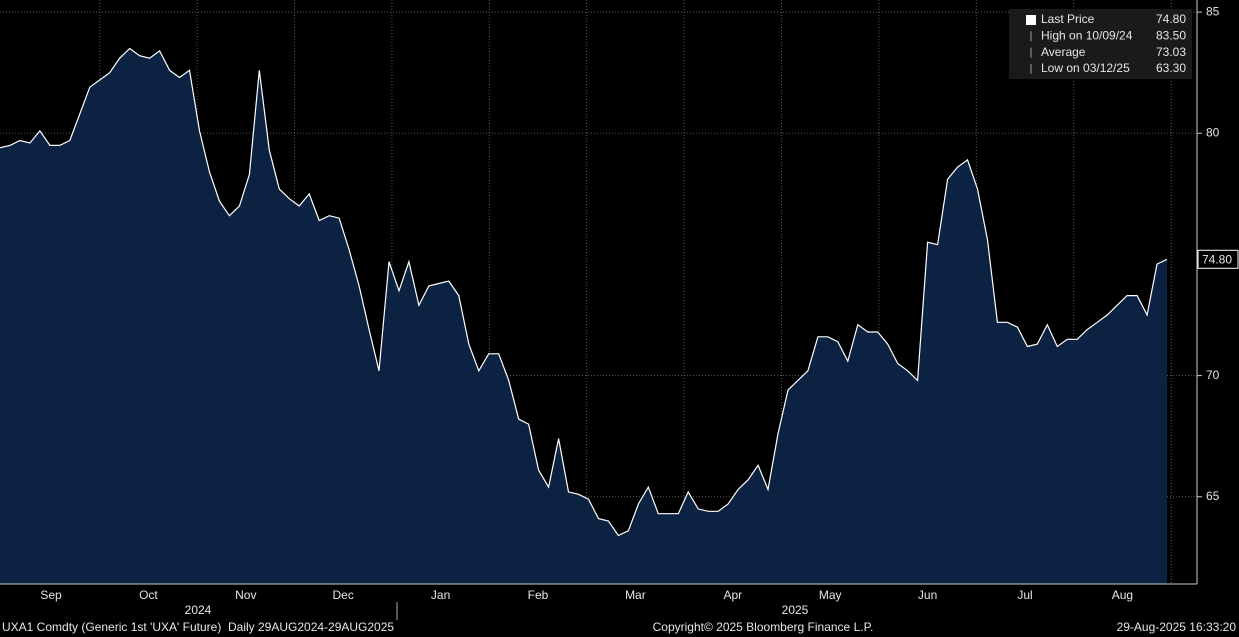 The height and width of the screenshot is (637, 1239). What do you see at coordinates (927, 595) in the screenshot?
I see `x-tick-label: Jun` at bounding box center [927, 595].